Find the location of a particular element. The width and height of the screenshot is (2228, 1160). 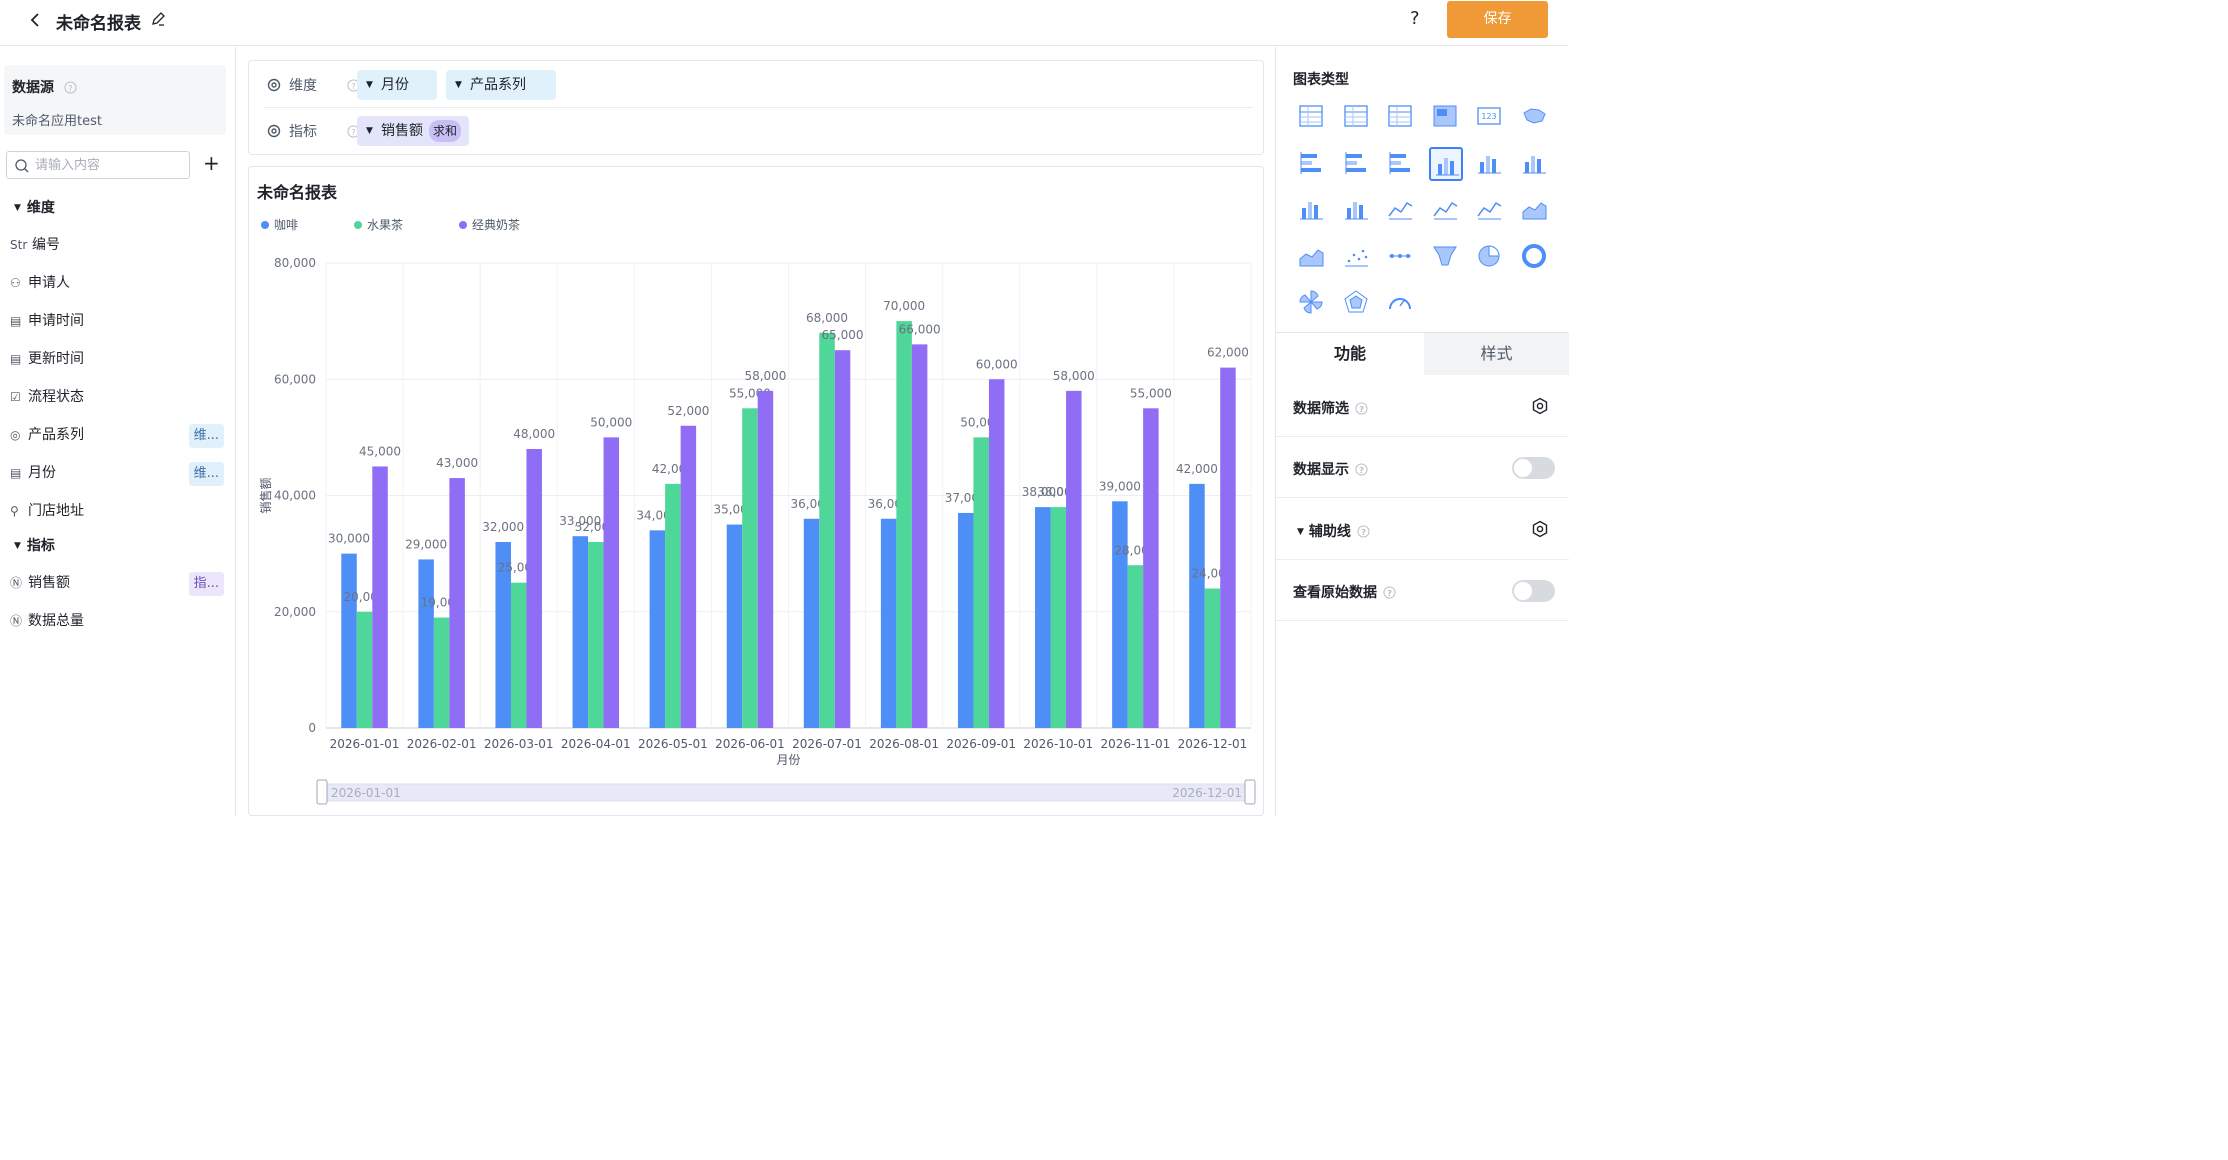

person-icon: ⚇ is located at coordinates (15, 283).